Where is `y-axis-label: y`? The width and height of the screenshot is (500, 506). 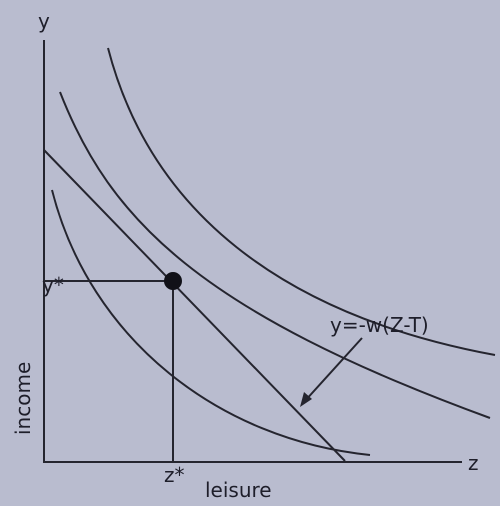 y-axis-label: y is located at coordinates (44, 21).